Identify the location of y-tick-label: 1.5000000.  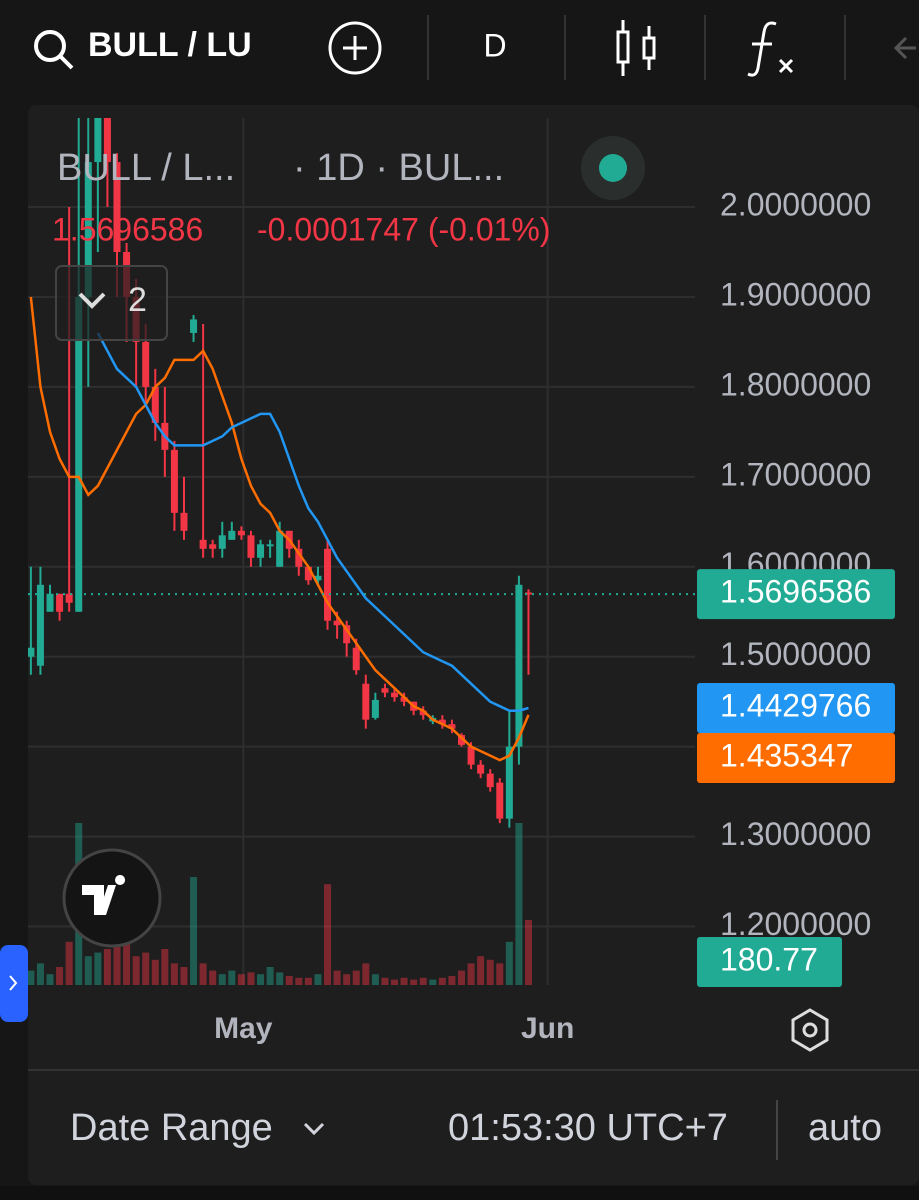
(795, 654).